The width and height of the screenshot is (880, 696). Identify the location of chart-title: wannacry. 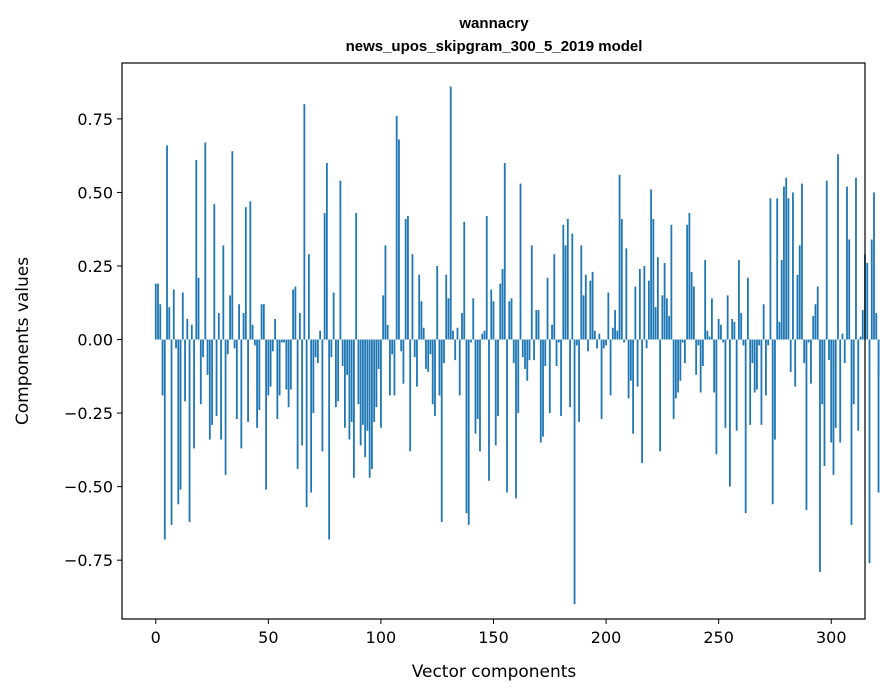
(493, 23).